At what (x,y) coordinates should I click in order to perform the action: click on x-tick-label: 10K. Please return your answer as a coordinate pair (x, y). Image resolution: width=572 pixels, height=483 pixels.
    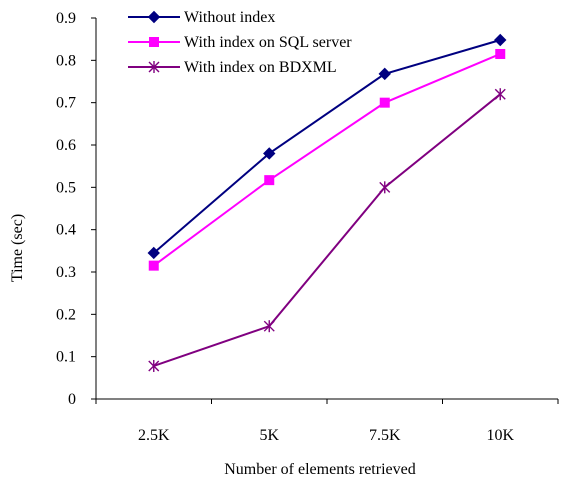
    Looking at the image, I should click on (500, 435).